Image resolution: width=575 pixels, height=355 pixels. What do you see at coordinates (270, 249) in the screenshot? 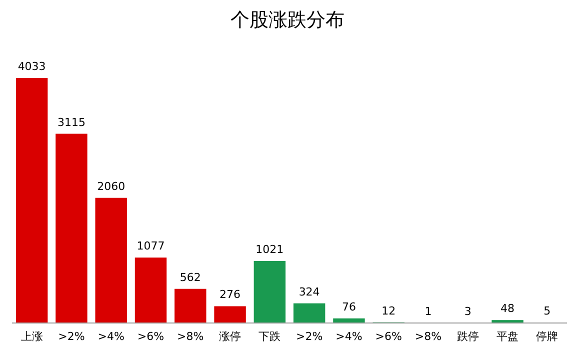
I see `data-label: 1021` at bounding box center [270, 249].